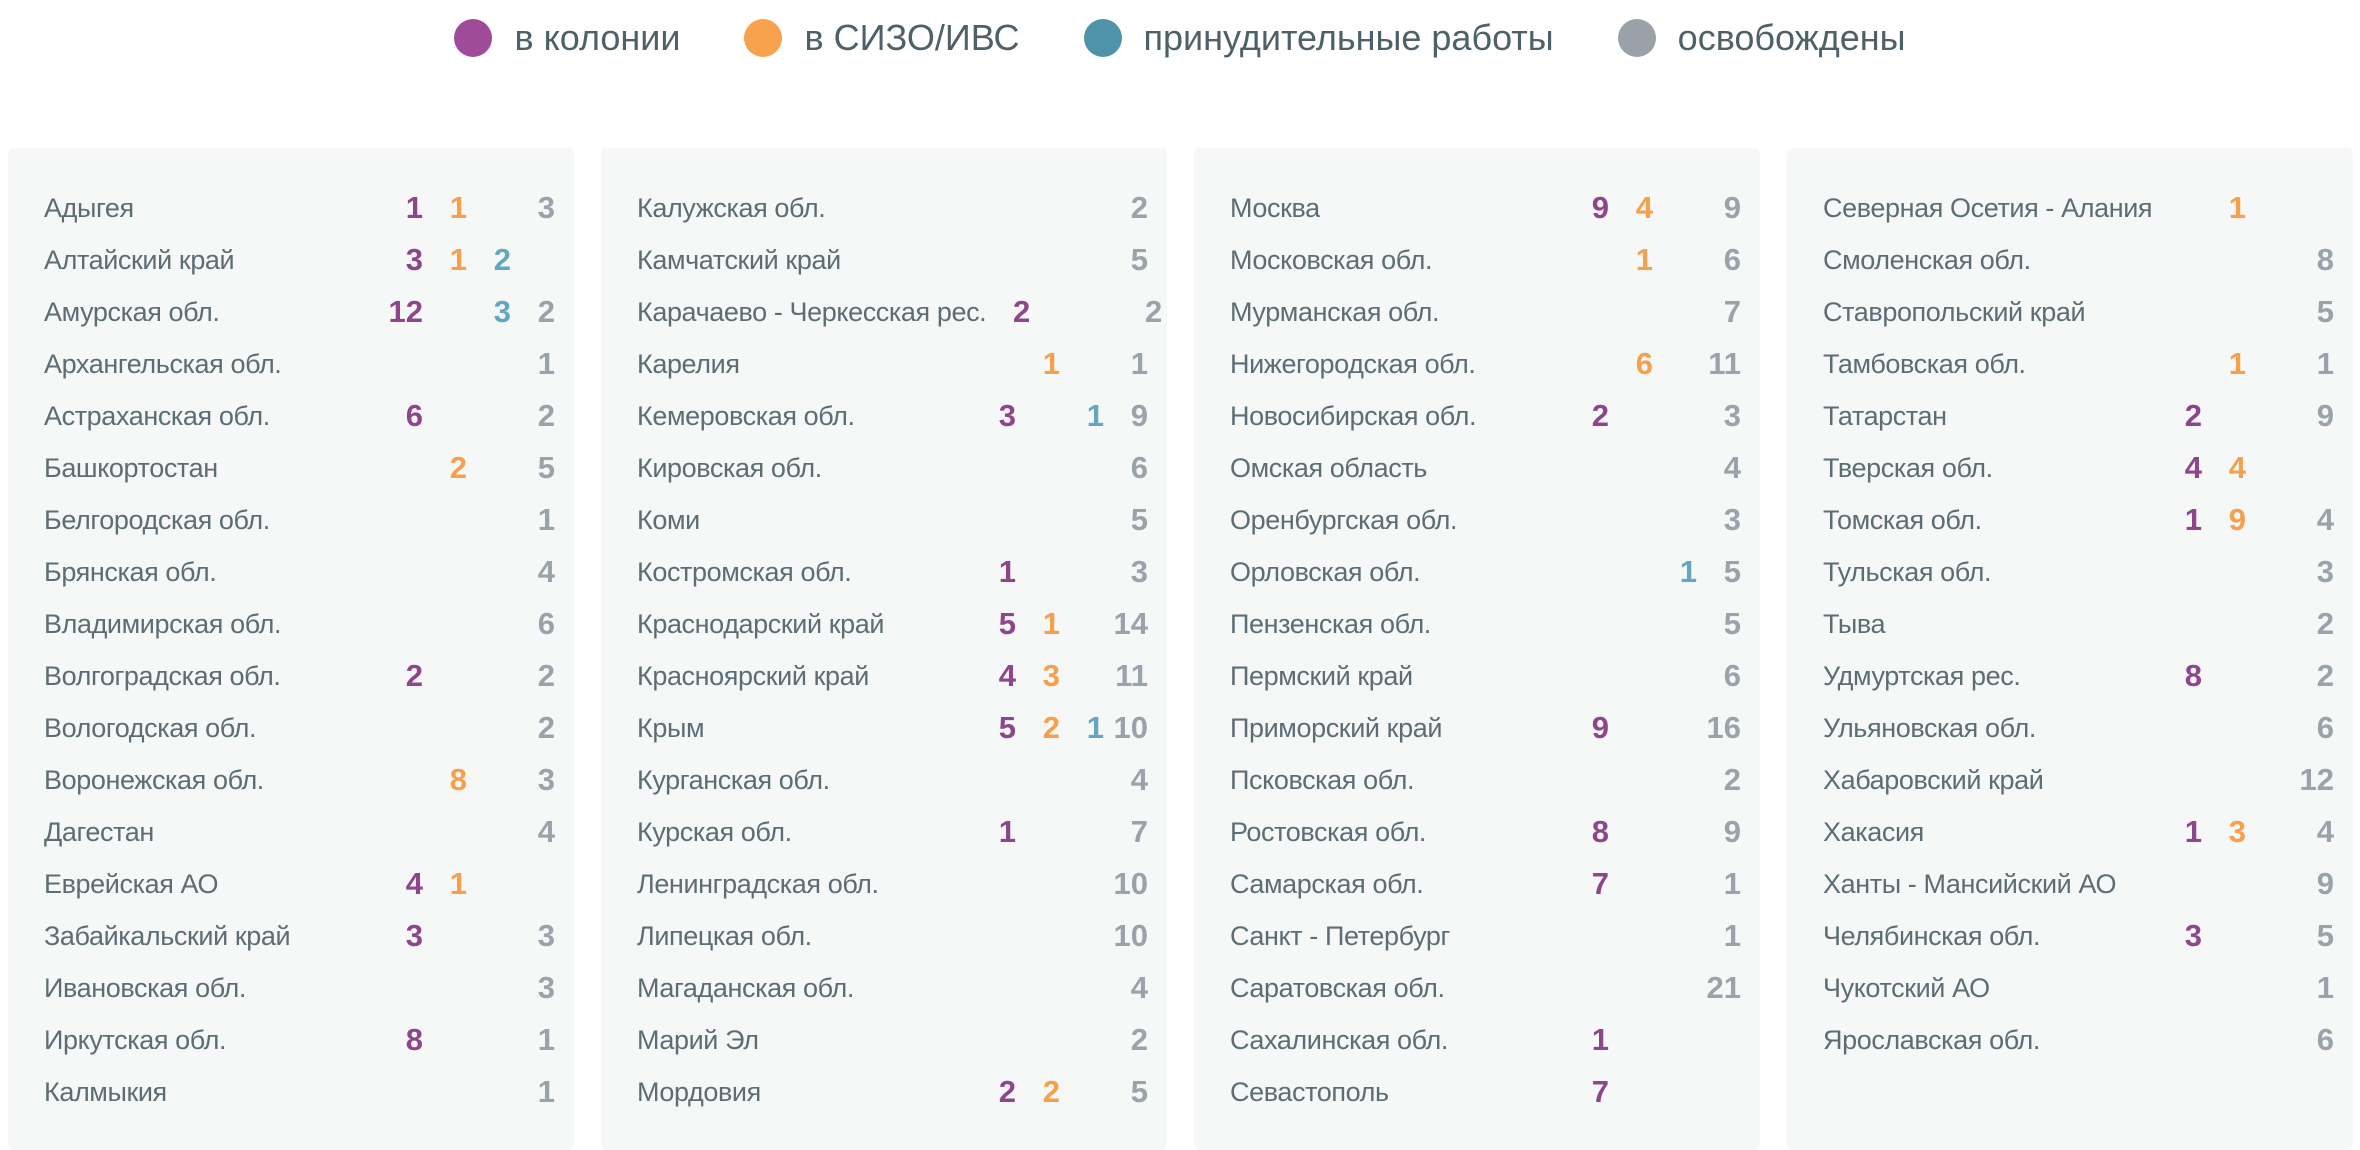  What do you see at coordinates (1724, 363) in the screenshot?
I see `count-released: 11` at bounding box center [1724, 363].